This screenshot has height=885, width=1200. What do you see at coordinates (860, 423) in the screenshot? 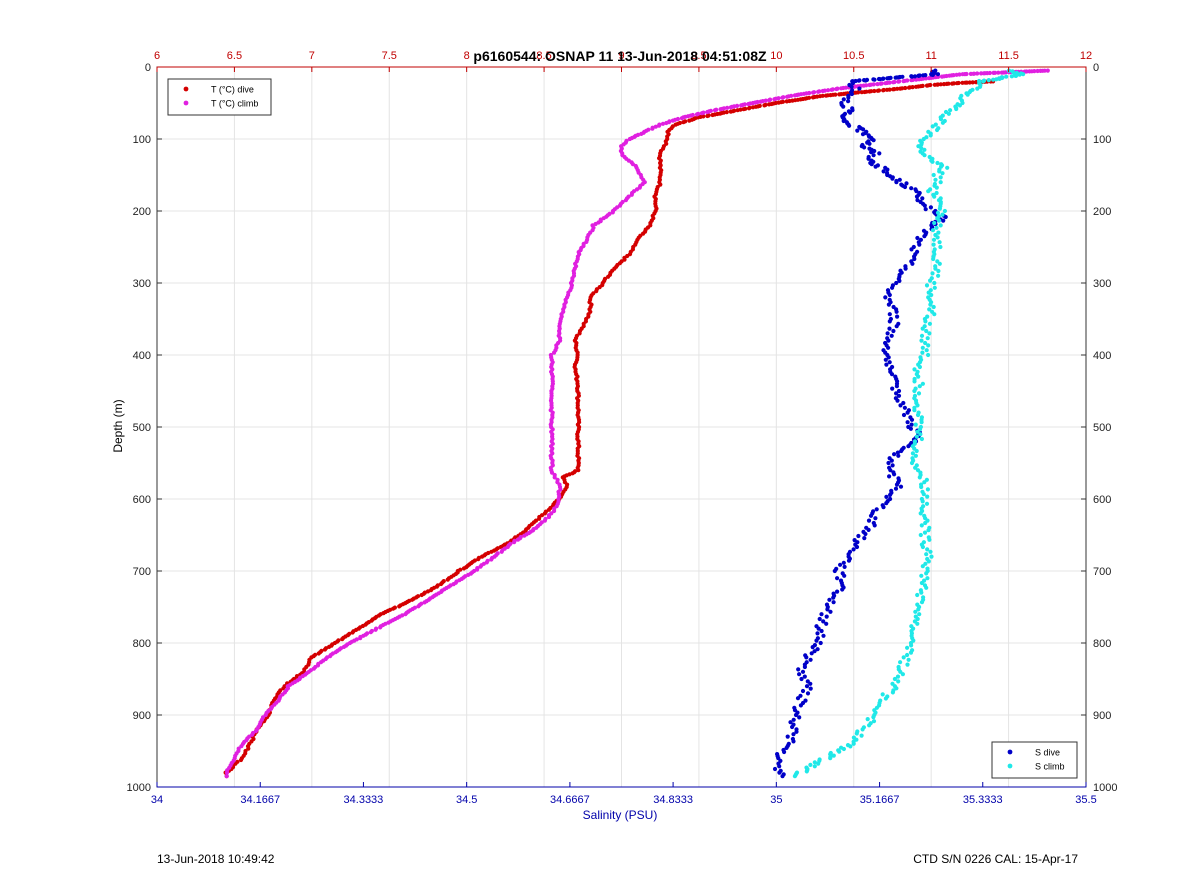
I see `series-s-dive` at bounding box center [860, 423].